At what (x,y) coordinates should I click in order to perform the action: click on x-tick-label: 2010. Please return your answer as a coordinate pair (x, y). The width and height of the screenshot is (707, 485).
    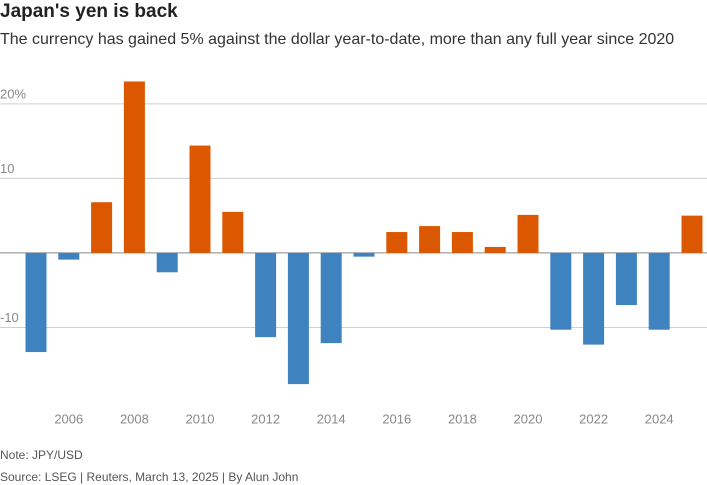
    Looking at the image, I should click on (200, 418).